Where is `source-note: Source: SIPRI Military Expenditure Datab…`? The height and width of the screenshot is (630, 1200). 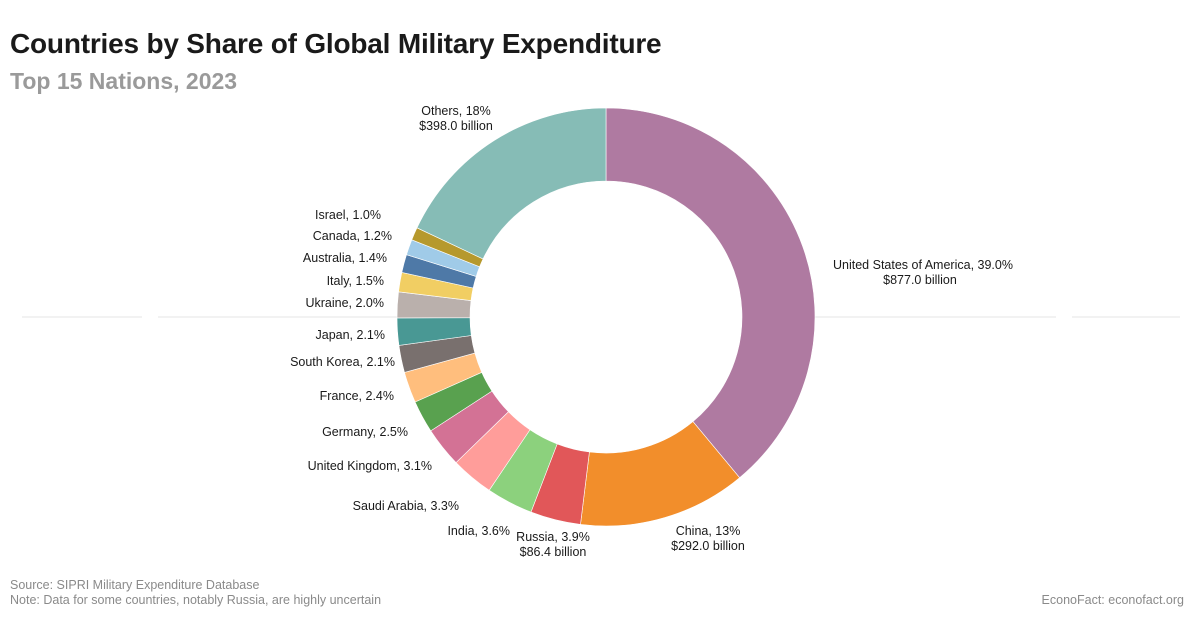 source-note: Source: SIPRI Military Expenditure Datab… is located at coordinates (135, 585).